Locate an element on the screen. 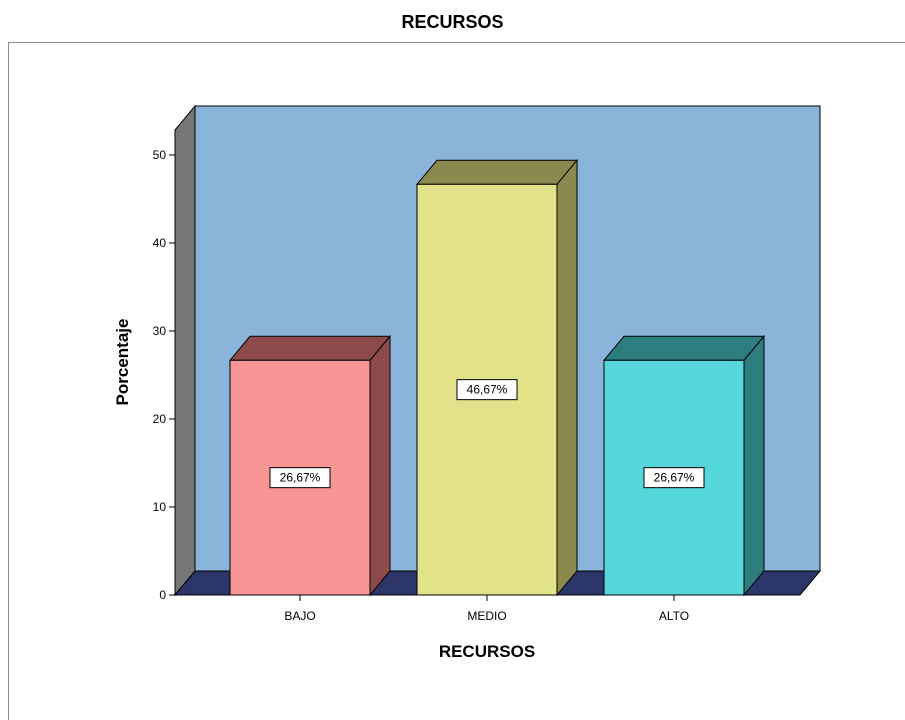  x-tick-label: BAJO is located at coordinates (299, 616).